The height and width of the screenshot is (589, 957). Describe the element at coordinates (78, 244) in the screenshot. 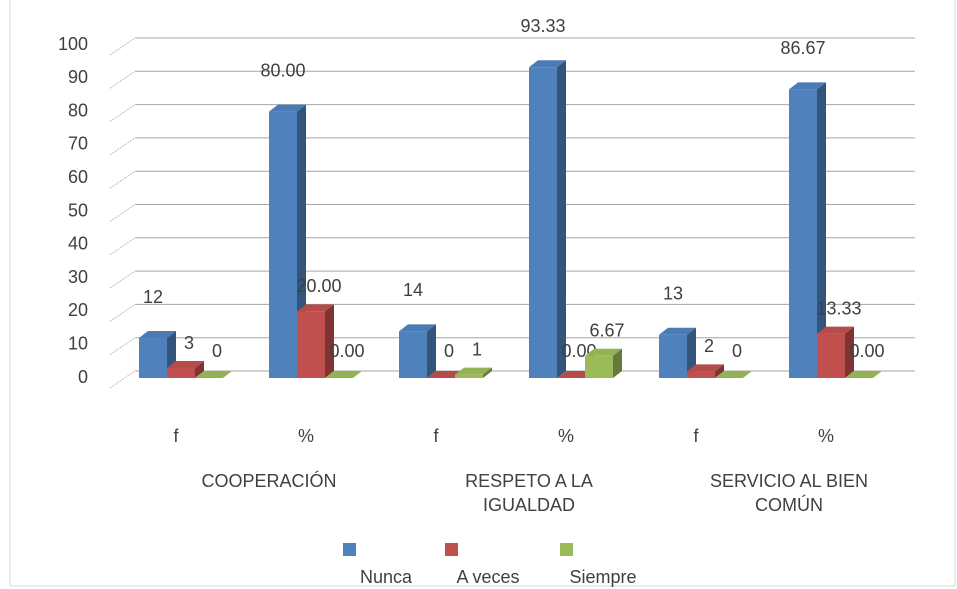

I see `y-tick-label: 40` at that location.